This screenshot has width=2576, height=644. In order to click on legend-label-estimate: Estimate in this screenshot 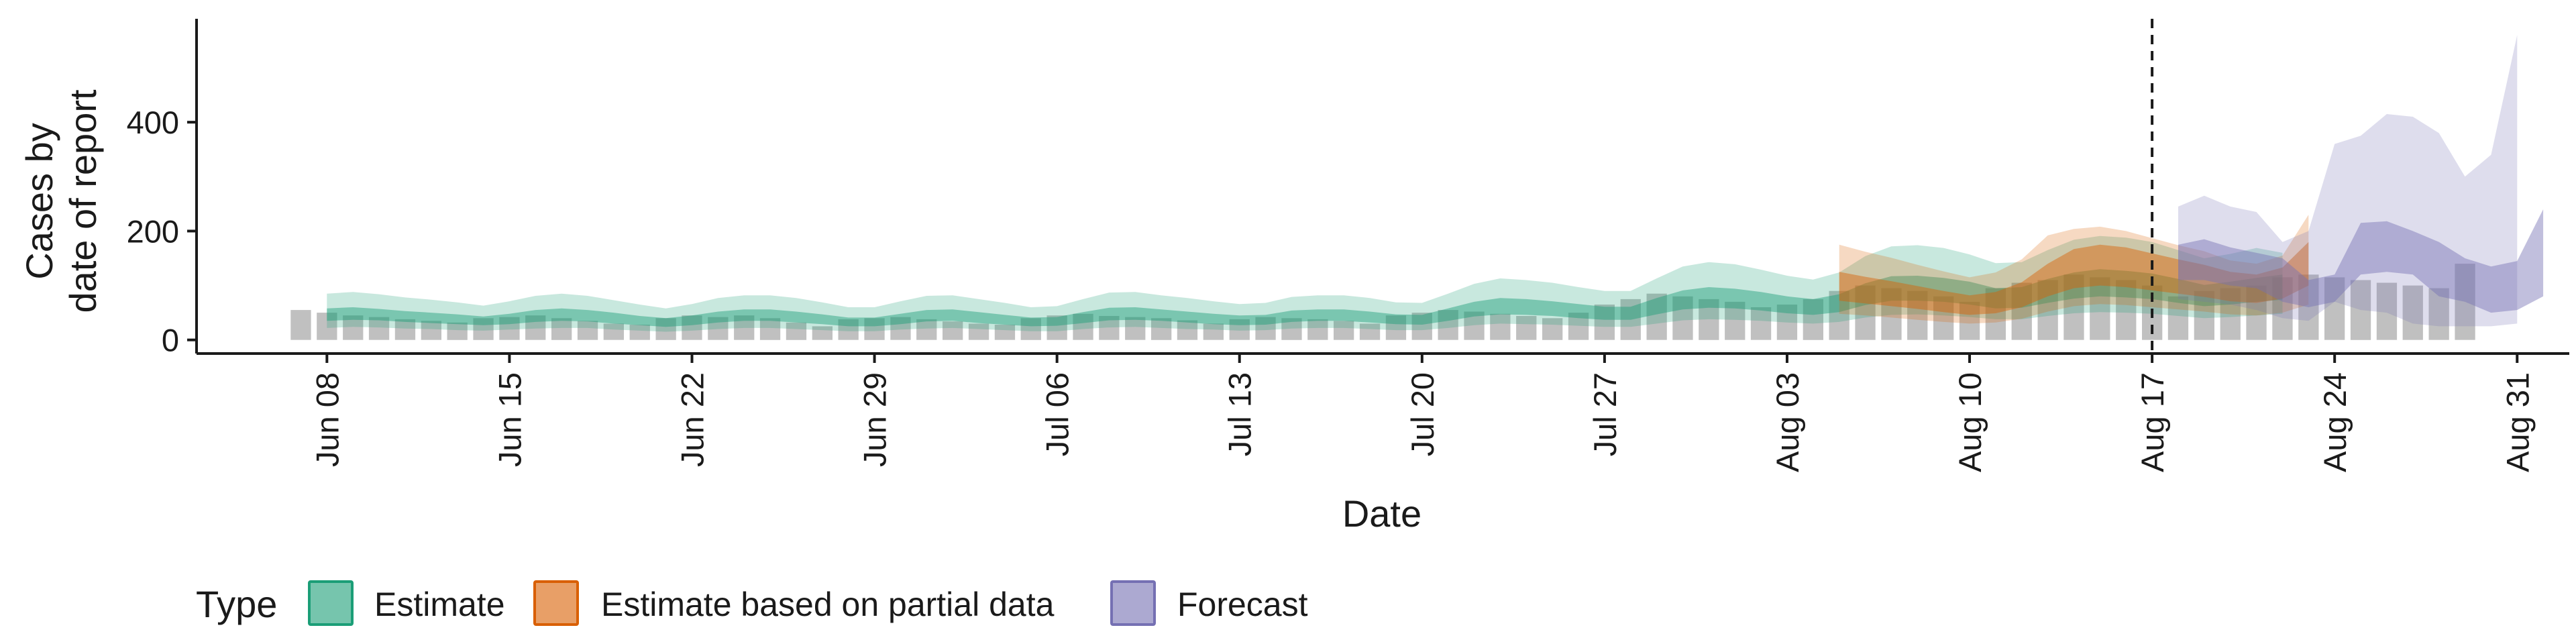, I will do `click(439, 604)`.